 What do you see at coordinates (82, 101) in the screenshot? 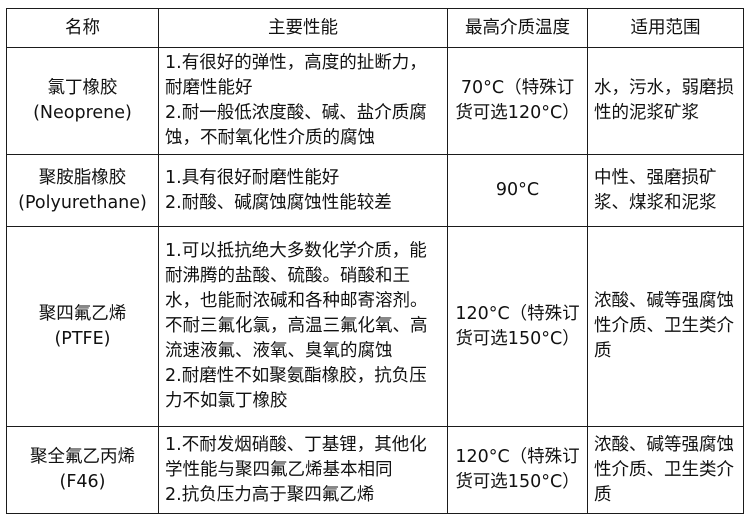
I see `cell-material-name: 氯丁橡胶 (Neoprene)` at bounding box center [82, 101].